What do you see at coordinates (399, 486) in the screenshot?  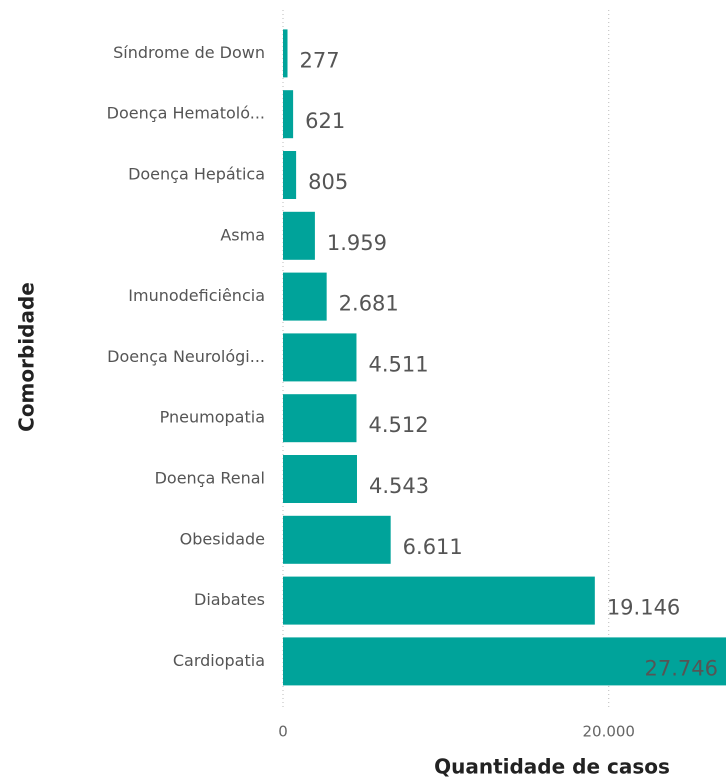 I see `value-label: 4.543` at bounding box center [399, 486].